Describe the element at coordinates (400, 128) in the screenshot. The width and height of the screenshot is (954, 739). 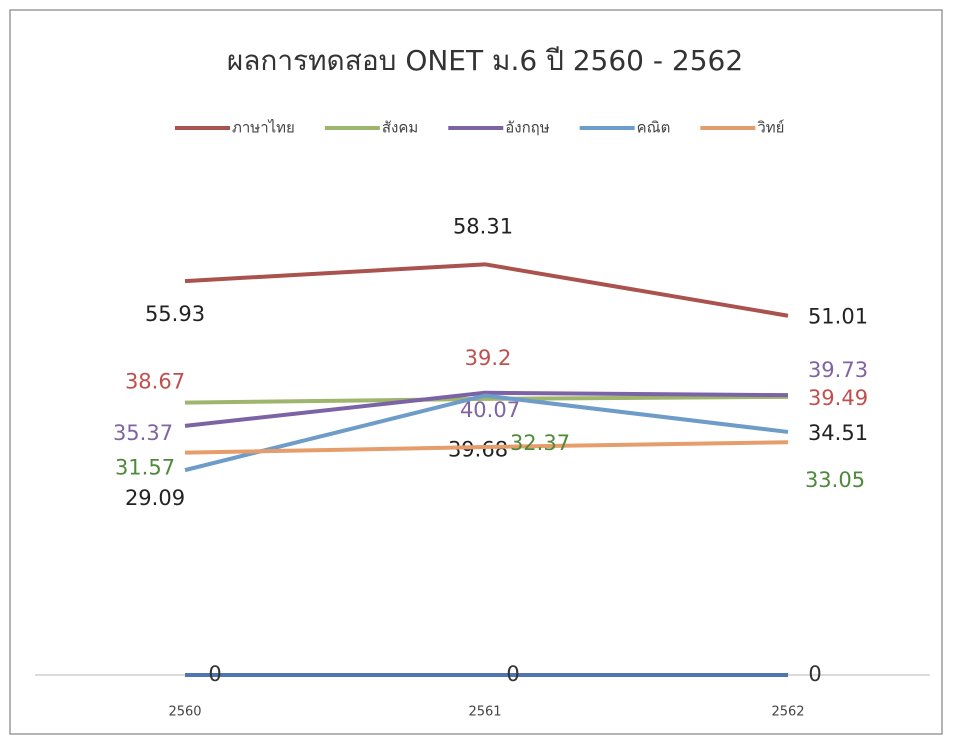
I see `legend-label: สังคม` at that location.